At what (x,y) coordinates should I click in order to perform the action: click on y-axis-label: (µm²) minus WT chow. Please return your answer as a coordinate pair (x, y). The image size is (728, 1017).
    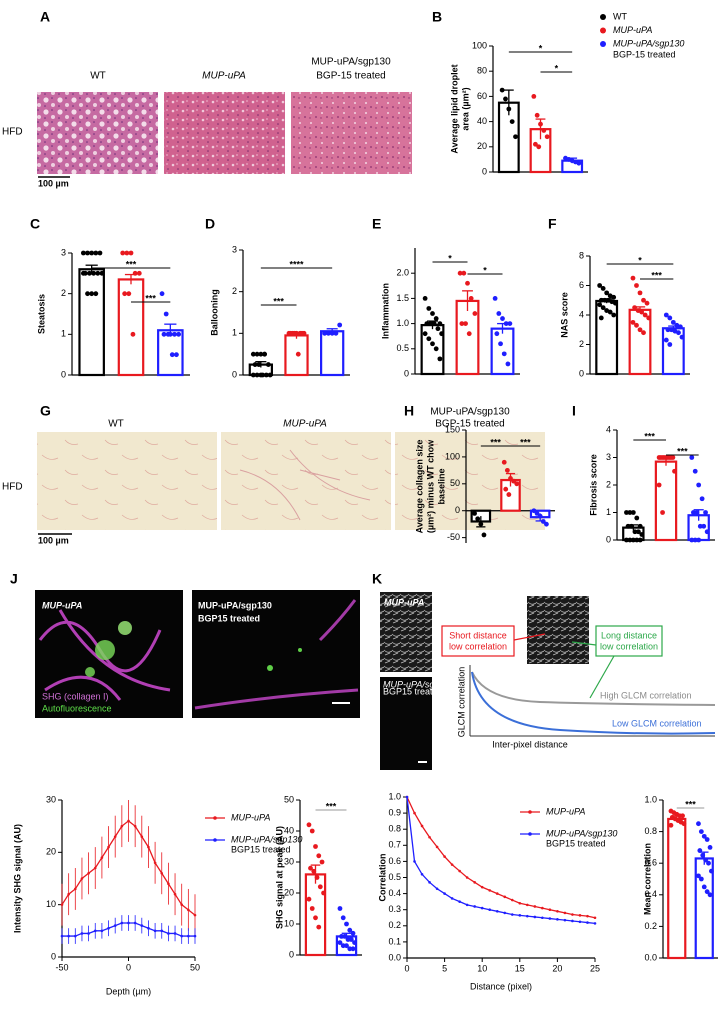
    Looking at the image, I should click on (430, 486).